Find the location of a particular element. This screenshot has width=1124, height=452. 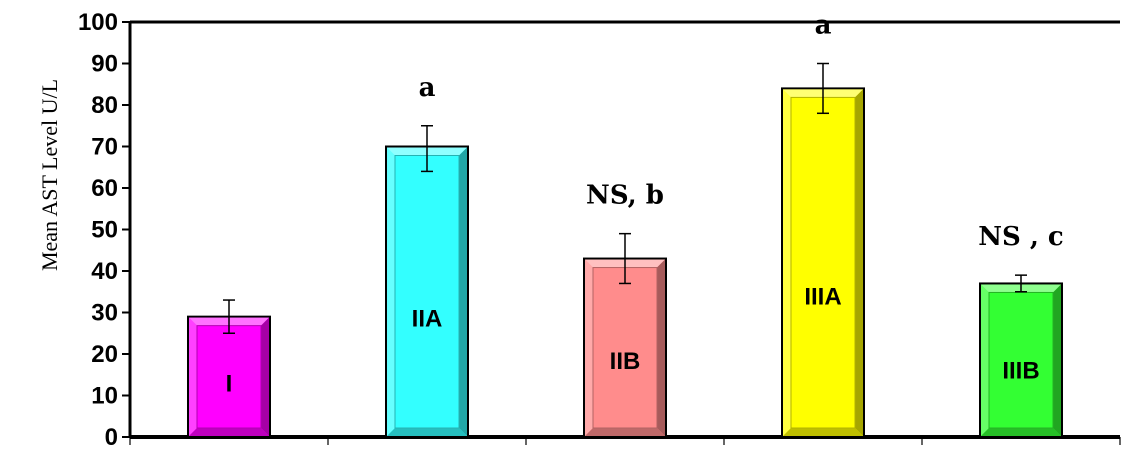

bar-IIIB is located at coordinates (1021, 360).